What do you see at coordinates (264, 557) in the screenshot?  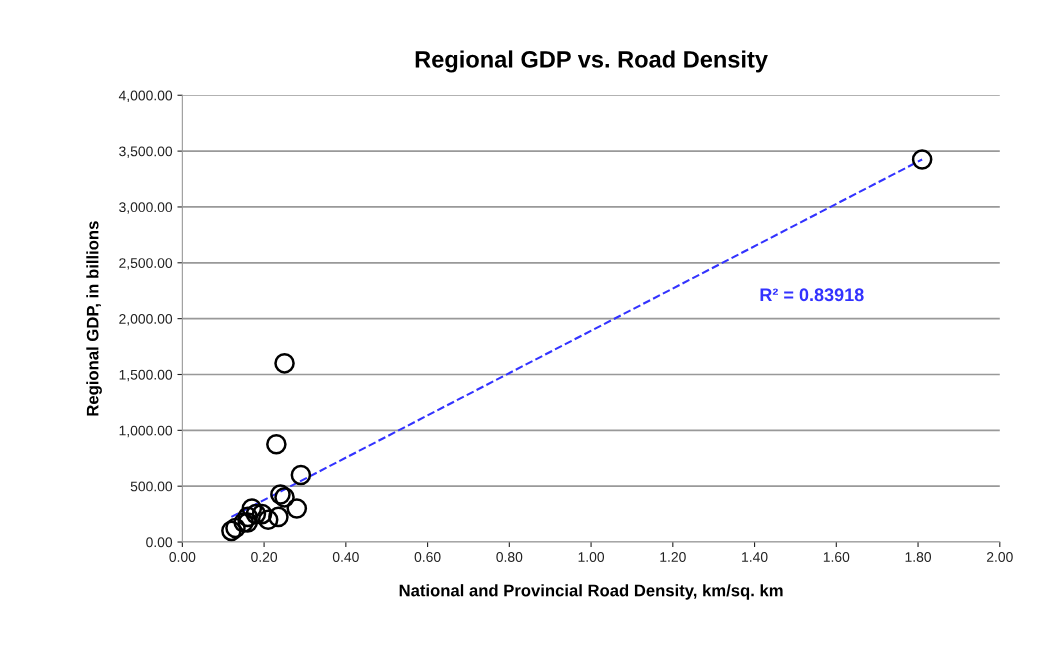 I see `x-tick-label: 0.20` at bounding box center [264, 557].